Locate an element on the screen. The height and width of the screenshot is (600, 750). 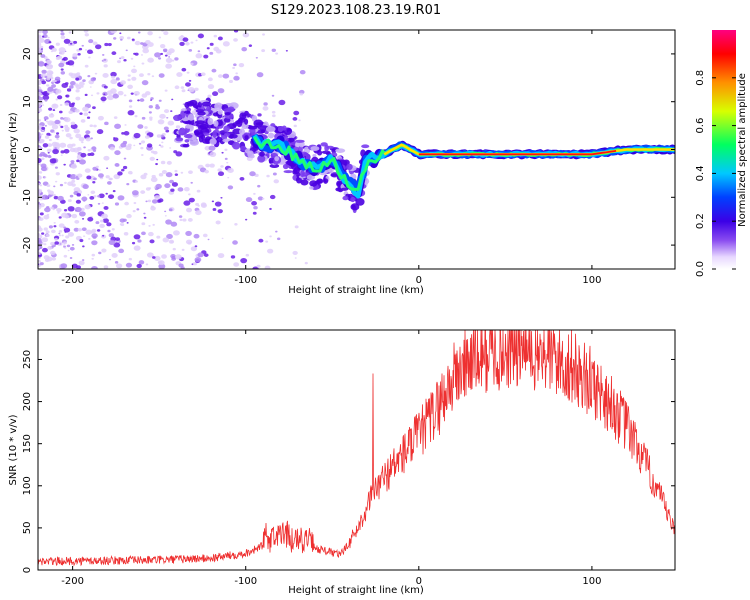
snr-y-tick-label: 0 is located at coordinates (27, 570).